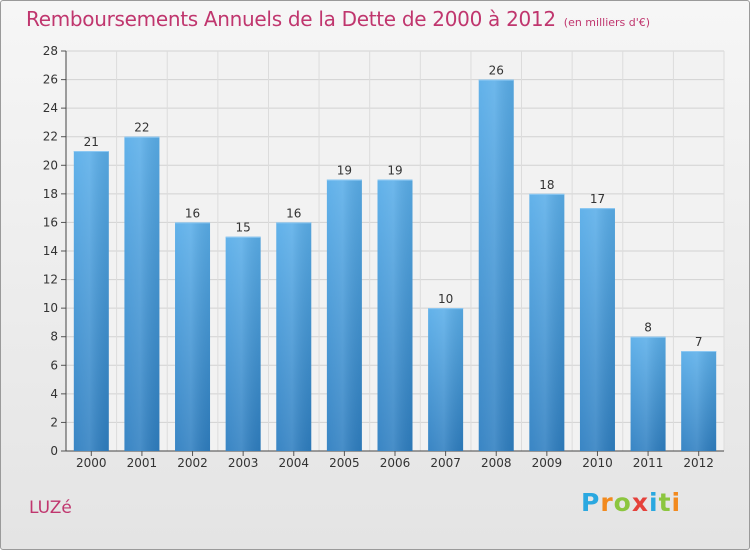 The height and width of the screenshot is (550, 750). What do you see at coordinates (344, 463) in the screenshot?
I see `x-tick-label: 2005` at bounding box center [344, 463].